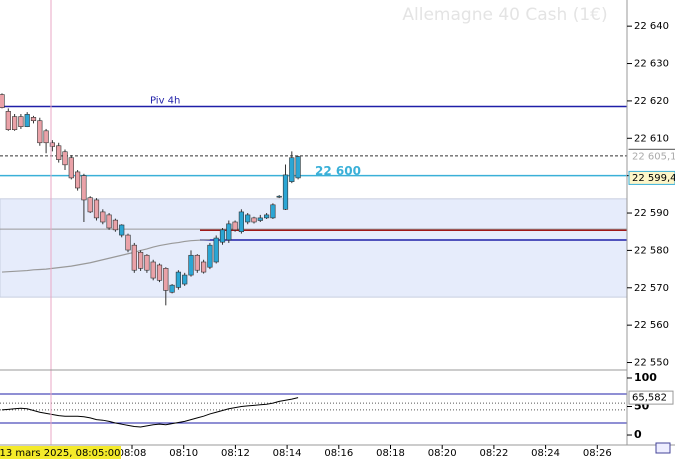  Describe the element at coordinates (183, 453) in the screenshot. I see `time-label: 08:10` at that location.